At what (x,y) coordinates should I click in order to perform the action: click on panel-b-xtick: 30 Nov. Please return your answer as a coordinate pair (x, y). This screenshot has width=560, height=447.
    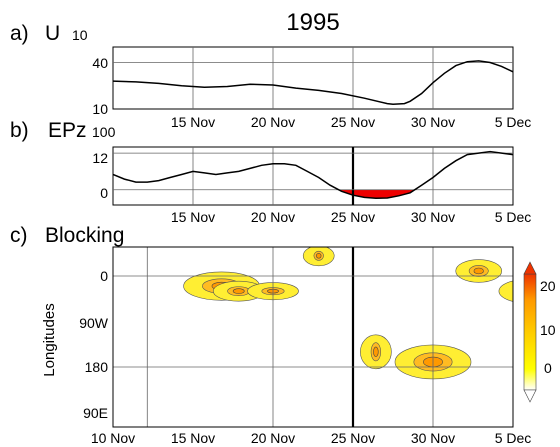
    Looking at the image, I should click on (433, 217).